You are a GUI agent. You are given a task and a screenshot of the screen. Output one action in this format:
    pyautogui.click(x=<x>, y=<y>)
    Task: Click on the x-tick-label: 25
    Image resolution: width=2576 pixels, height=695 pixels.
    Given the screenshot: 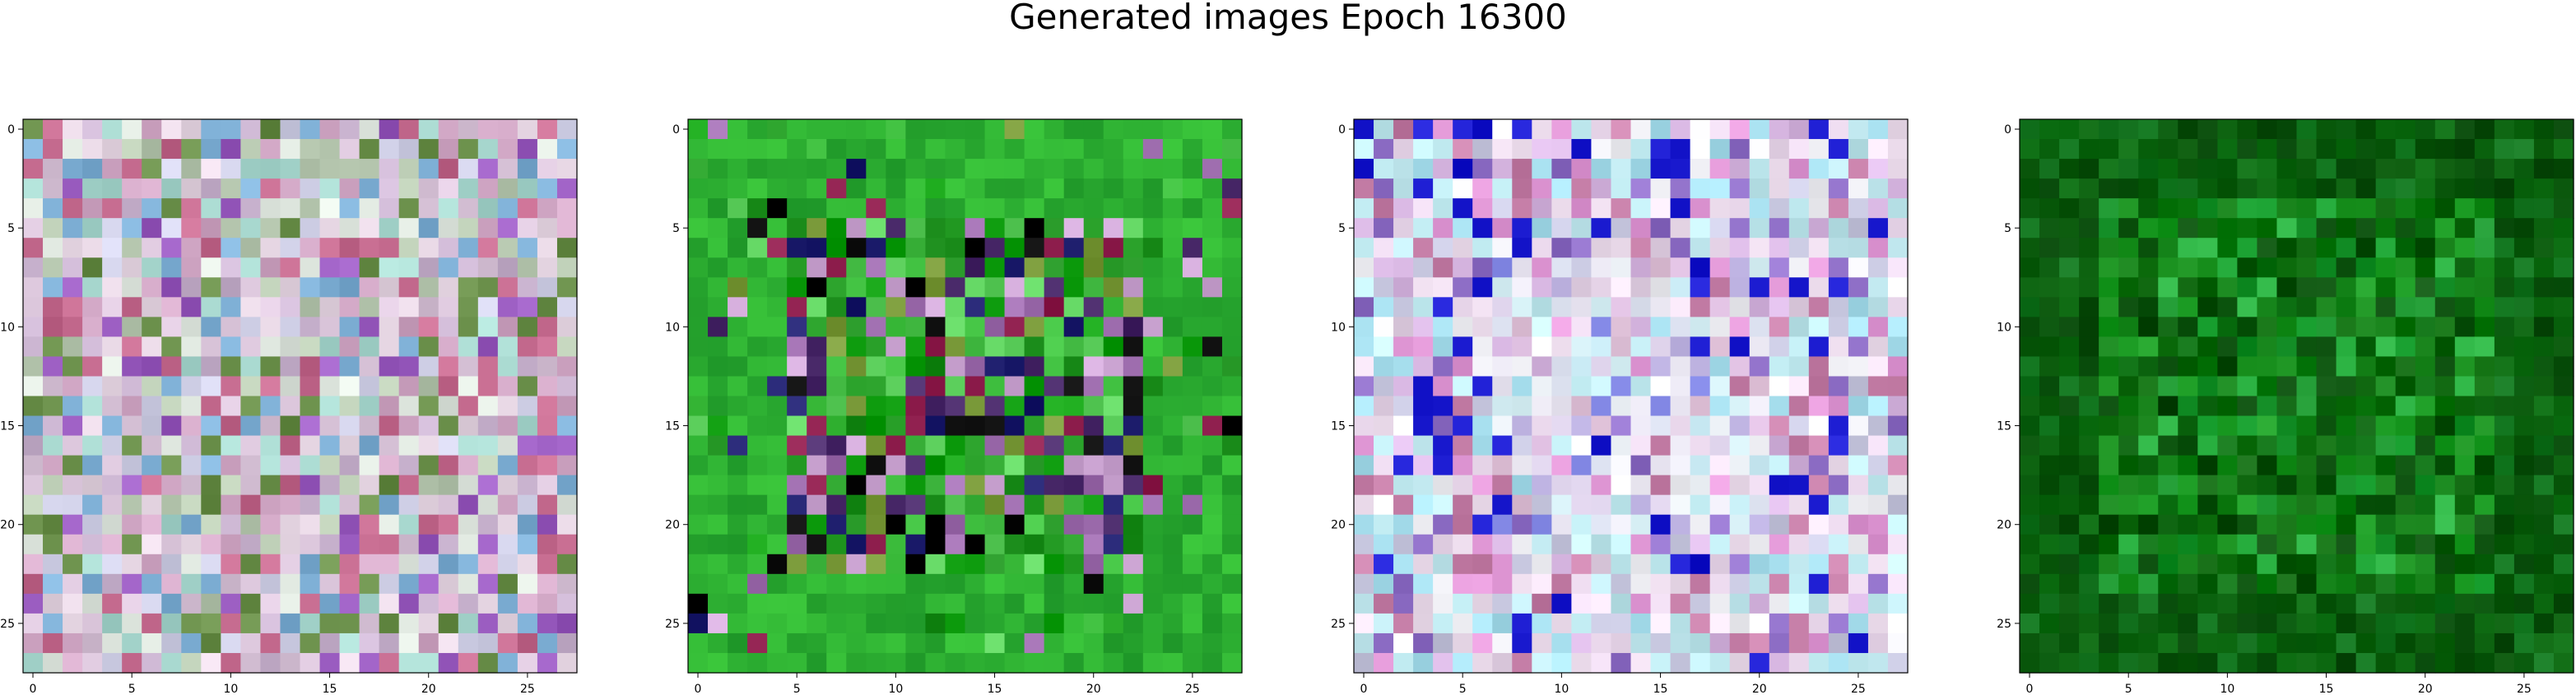 What is the action you would take?
    pyautogui.click(x=1858, y=689)
    